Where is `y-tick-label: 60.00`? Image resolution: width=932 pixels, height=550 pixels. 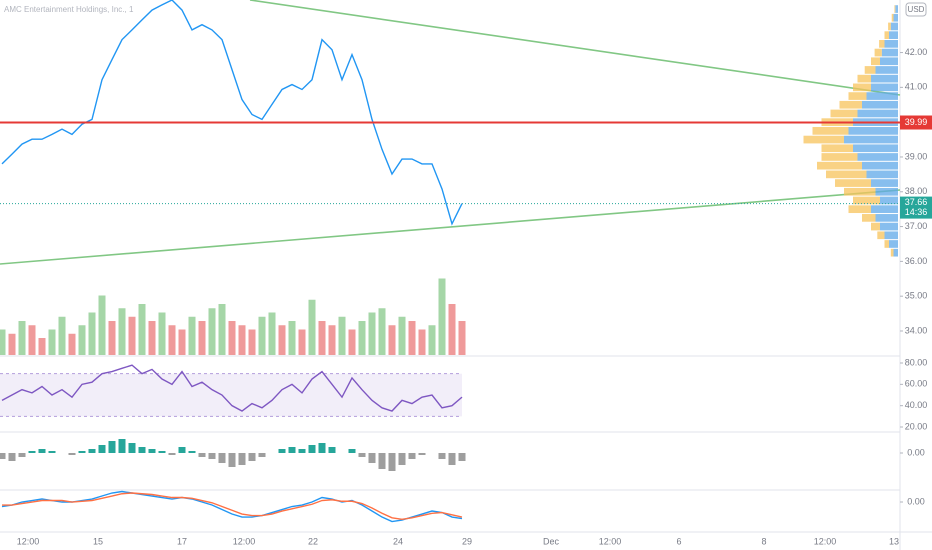
y-tick-label: 60.00 is located at coordinates (916, 384).